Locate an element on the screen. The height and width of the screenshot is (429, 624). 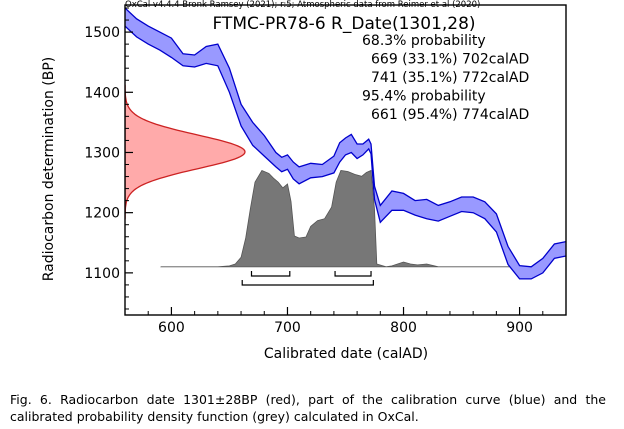
y-axis-label: Radiocarbon determination (BP) is located at coordinates (49, 169).